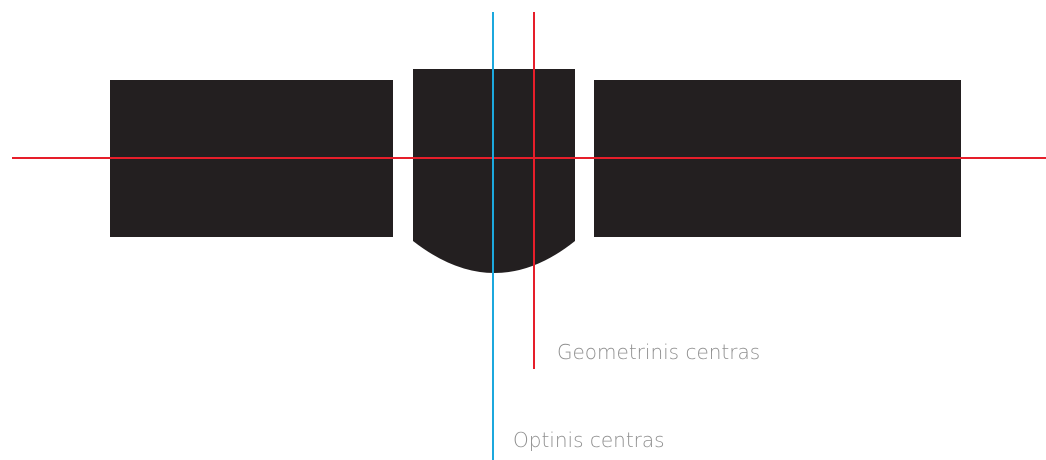  I want to click on geometric-center-label: Geometrinis centras, so click(658, 352).